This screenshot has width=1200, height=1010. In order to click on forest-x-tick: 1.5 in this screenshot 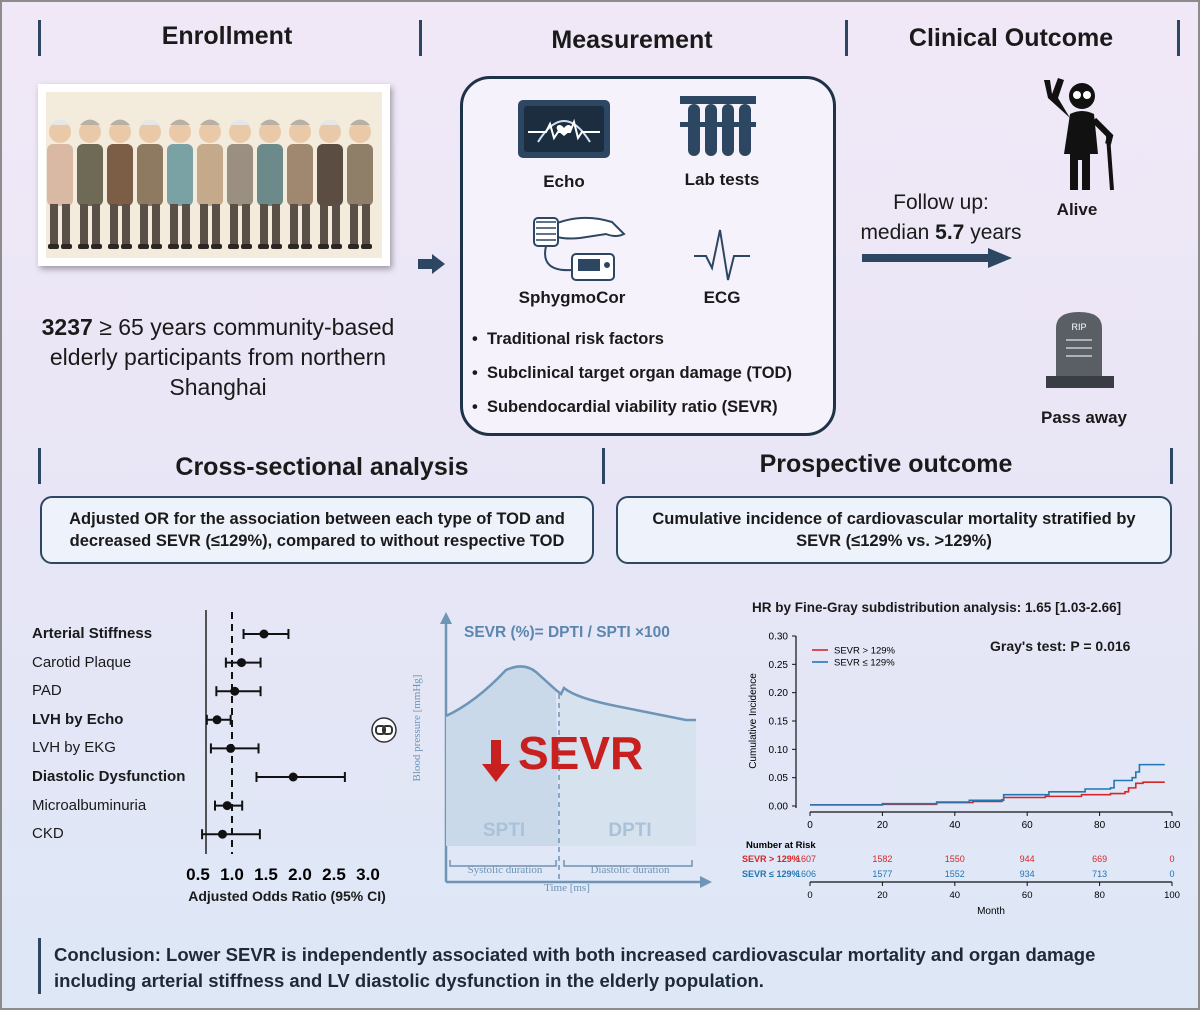, I will do `click(266, 874)`.